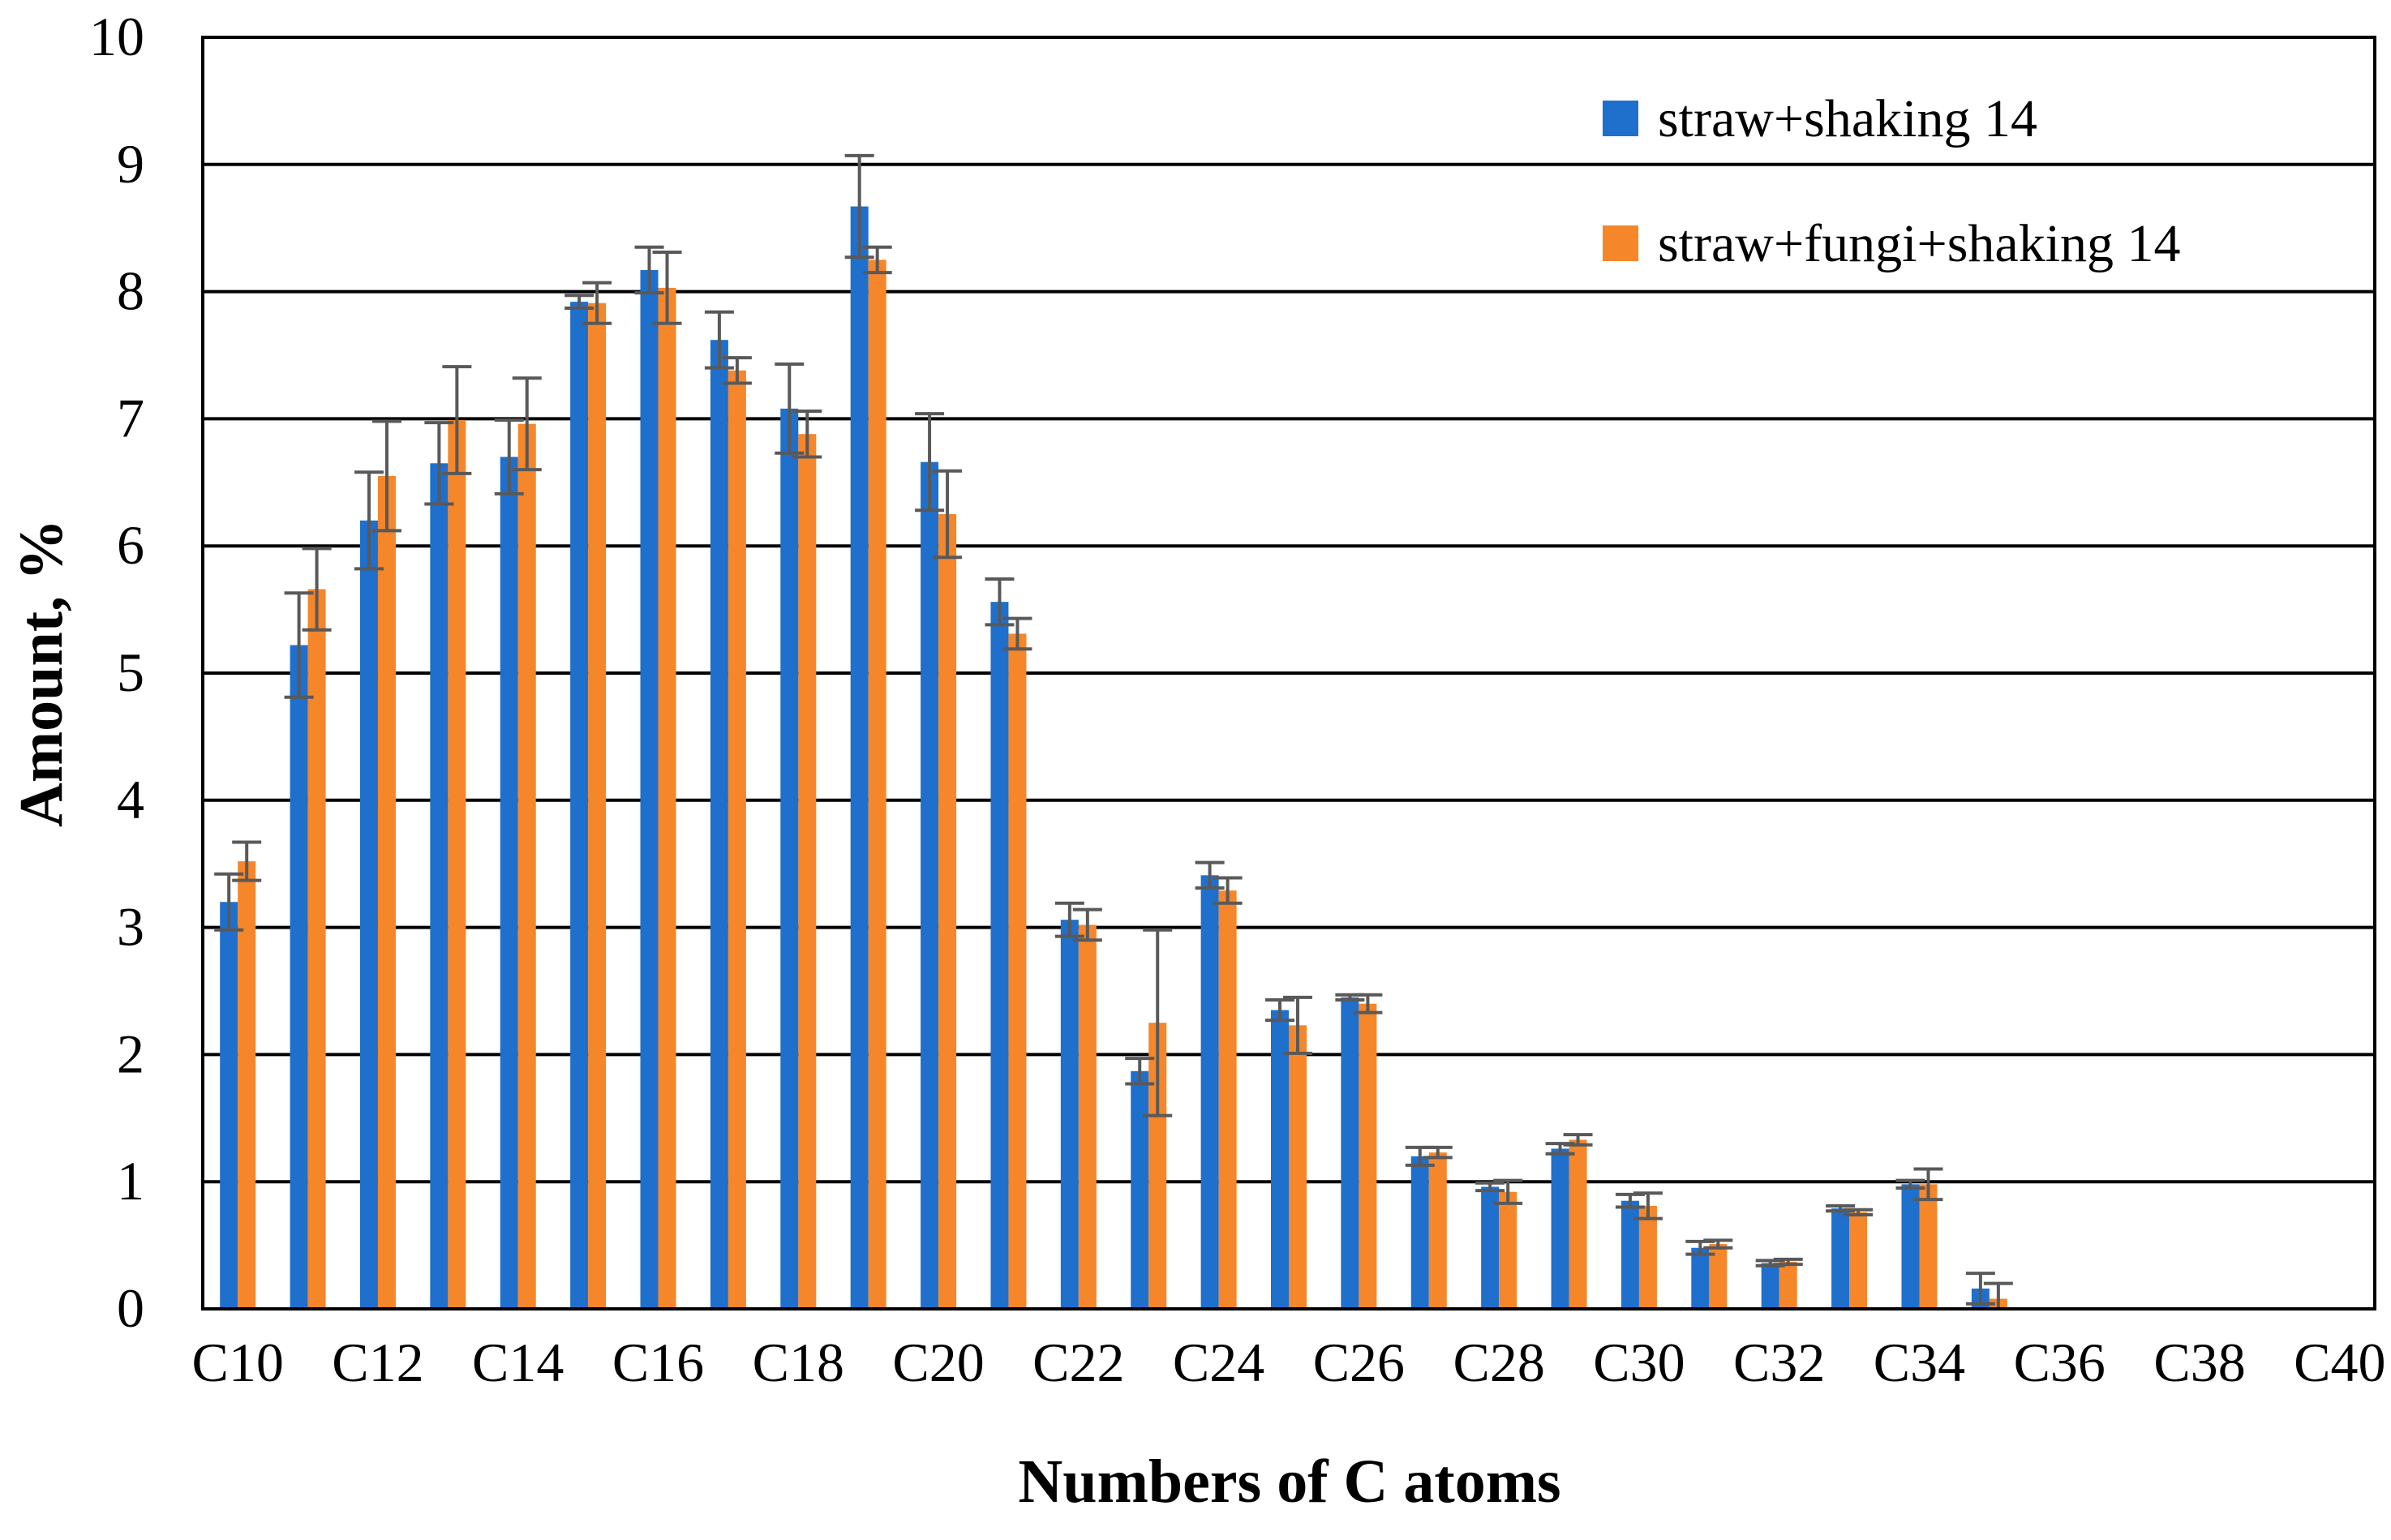  Describe the element at coordinates (1647, 1257) in the screenshot. I see `bar-straw-fungi-shaking-C30` at that location.